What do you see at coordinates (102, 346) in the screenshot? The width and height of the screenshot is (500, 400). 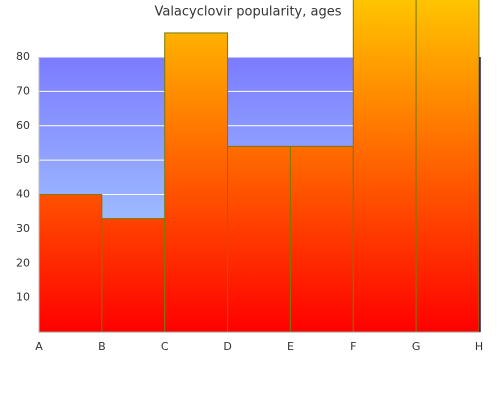 I see `x-tick-label: B` at bounding box center [102, 346].